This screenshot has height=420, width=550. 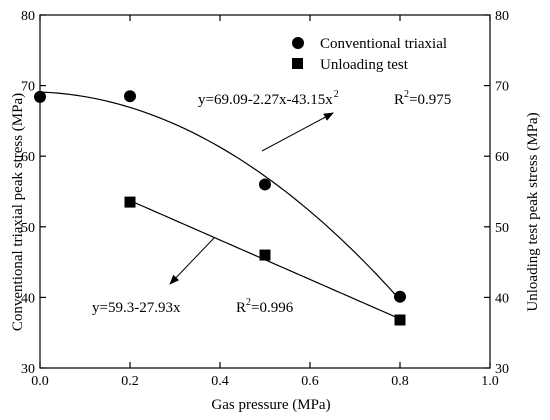 I want to click on equation-quadratic: y=69.09-2.27x-43.15x2, so click(x=268, y=98).